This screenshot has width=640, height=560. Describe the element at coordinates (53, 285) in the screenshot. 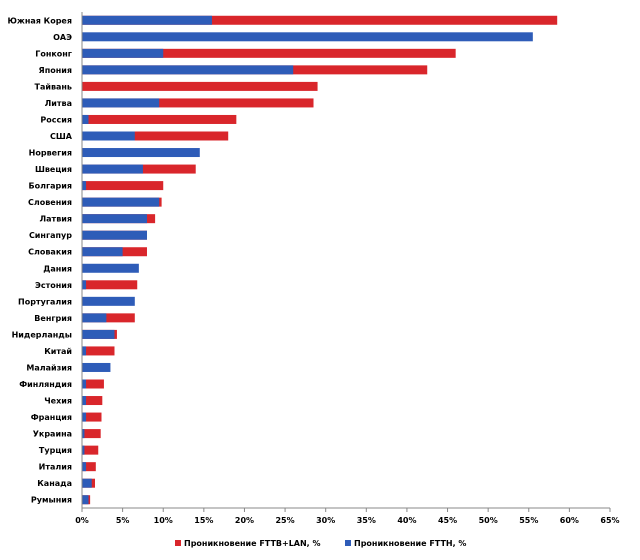

I see `category-label: Эстония` at that location.